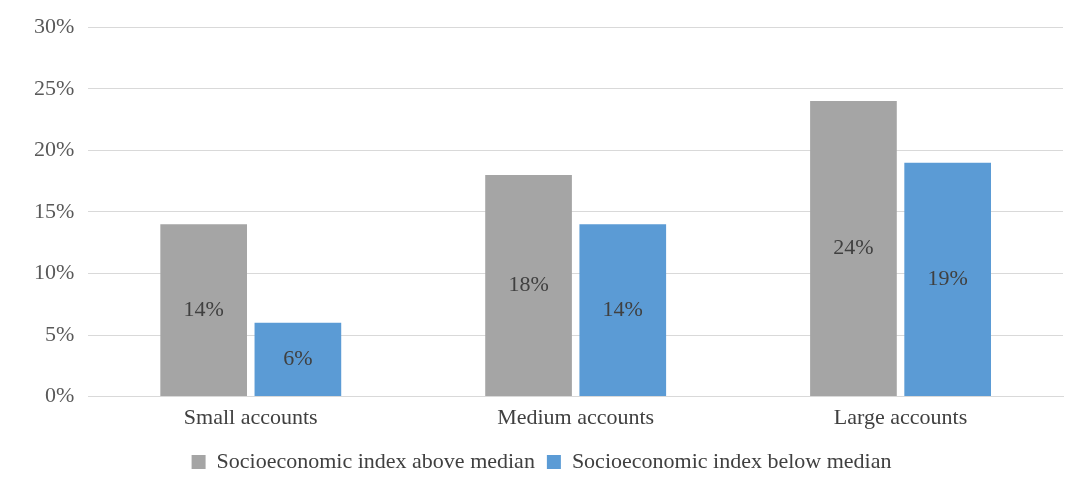 The height and width of the screenshot is (493, 1088). What do you see at coordinates (54, 272) in the screenshot?
I see `y-tick-label: 10%` at bounding box center [54, 272].